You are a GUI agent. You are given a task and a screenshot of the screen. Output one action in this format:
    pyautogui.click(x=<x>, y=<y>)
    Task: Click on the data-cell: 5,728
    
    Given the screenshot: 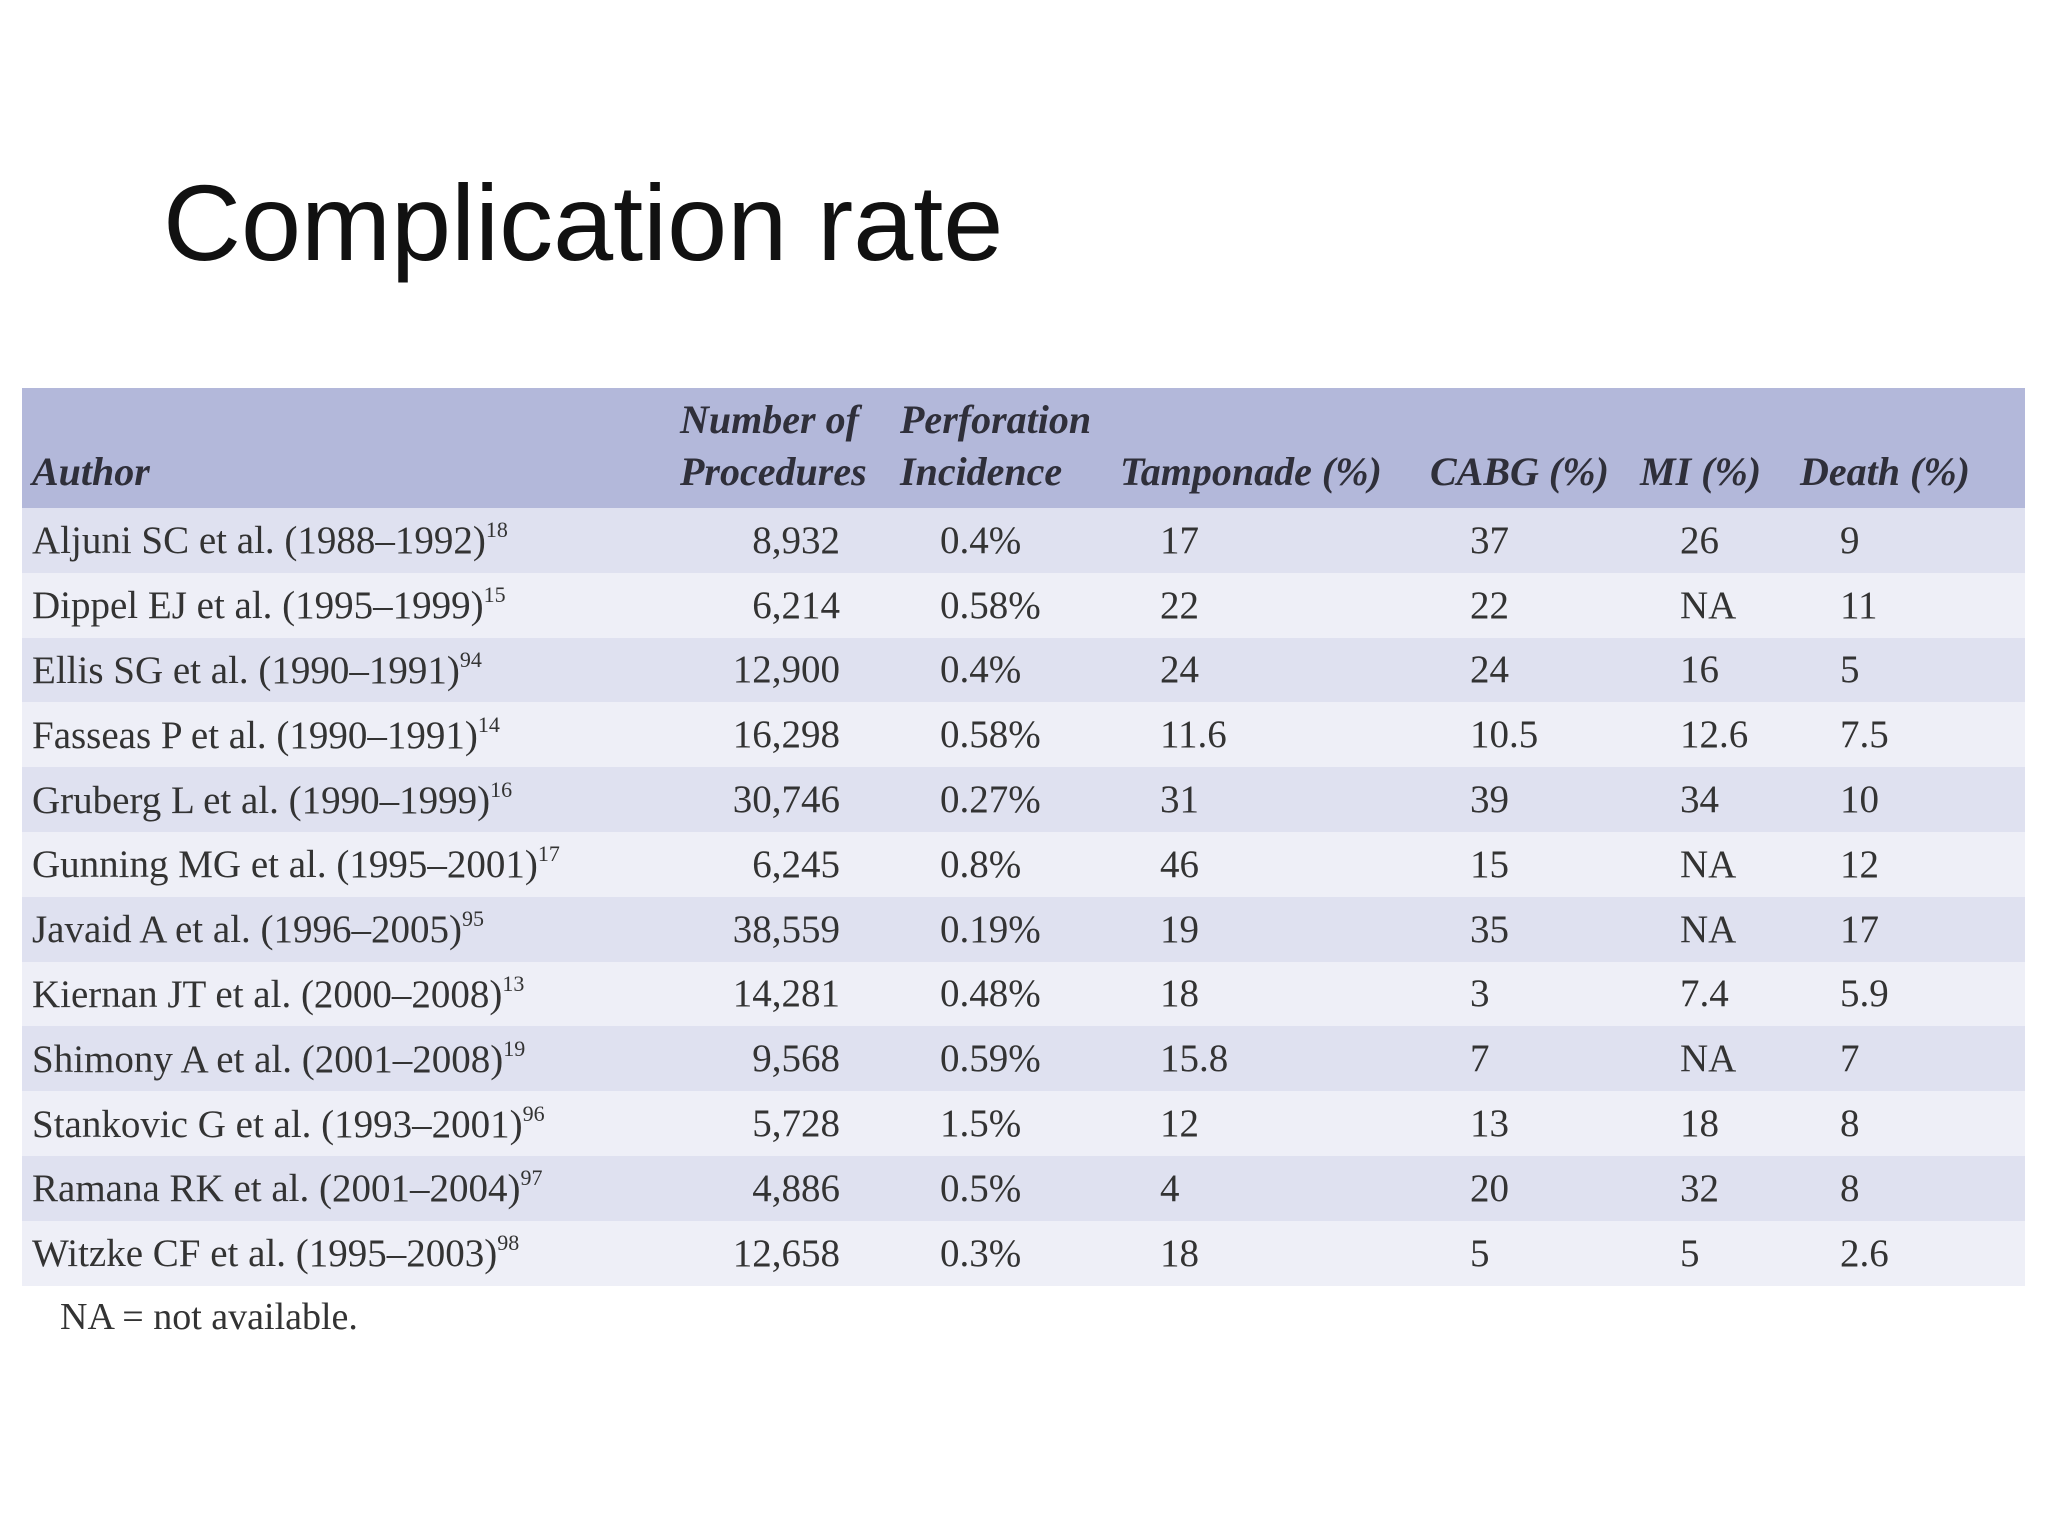 What is the action you would take?
    pyautogui.click(x=780, y=1123)
    